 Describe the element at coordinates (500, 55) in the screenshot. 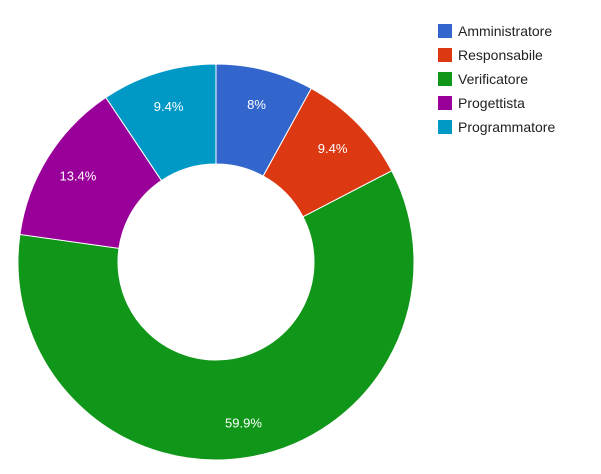

I see `legend-label: Responsabile` at that location.